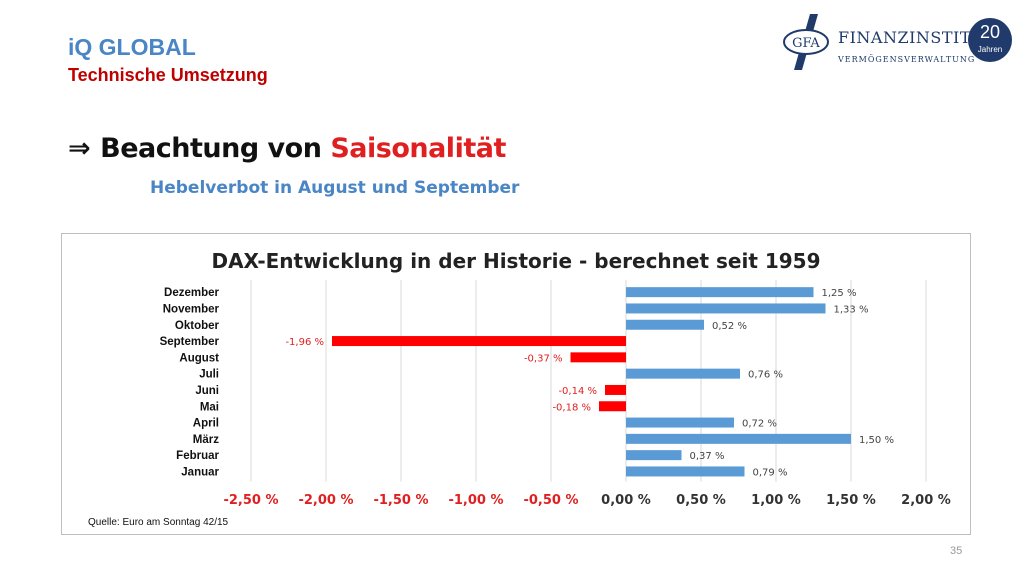 Image resolution: width=1024 pixels, height=576 pixels. Describe the element at coordinates (197, 456) in the screenshot. I see `category-label: Februar` at that location.